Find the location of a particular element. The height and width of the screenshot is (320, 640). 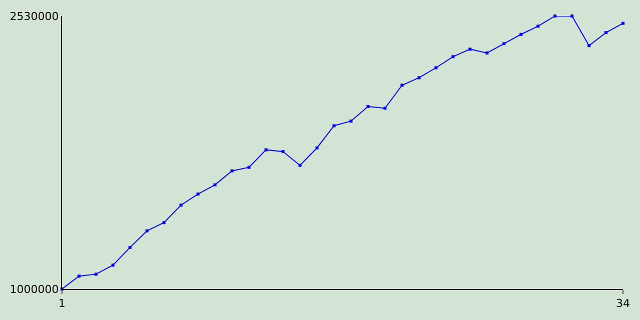

y-tick-label: 1000000 is located at coordinates (34, 289).